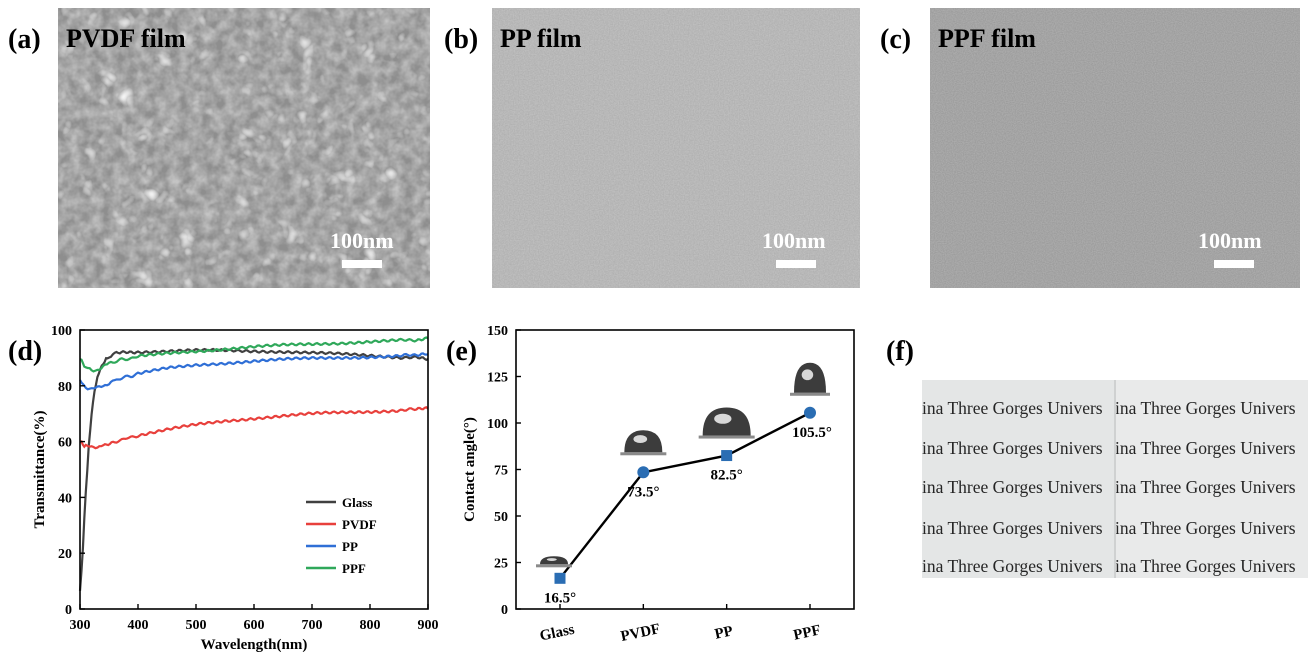 The image size is (1308, 656). Describe the element at coordinates (65, 498) in the screenshot. I see `y-tick-label: 40` at that location.